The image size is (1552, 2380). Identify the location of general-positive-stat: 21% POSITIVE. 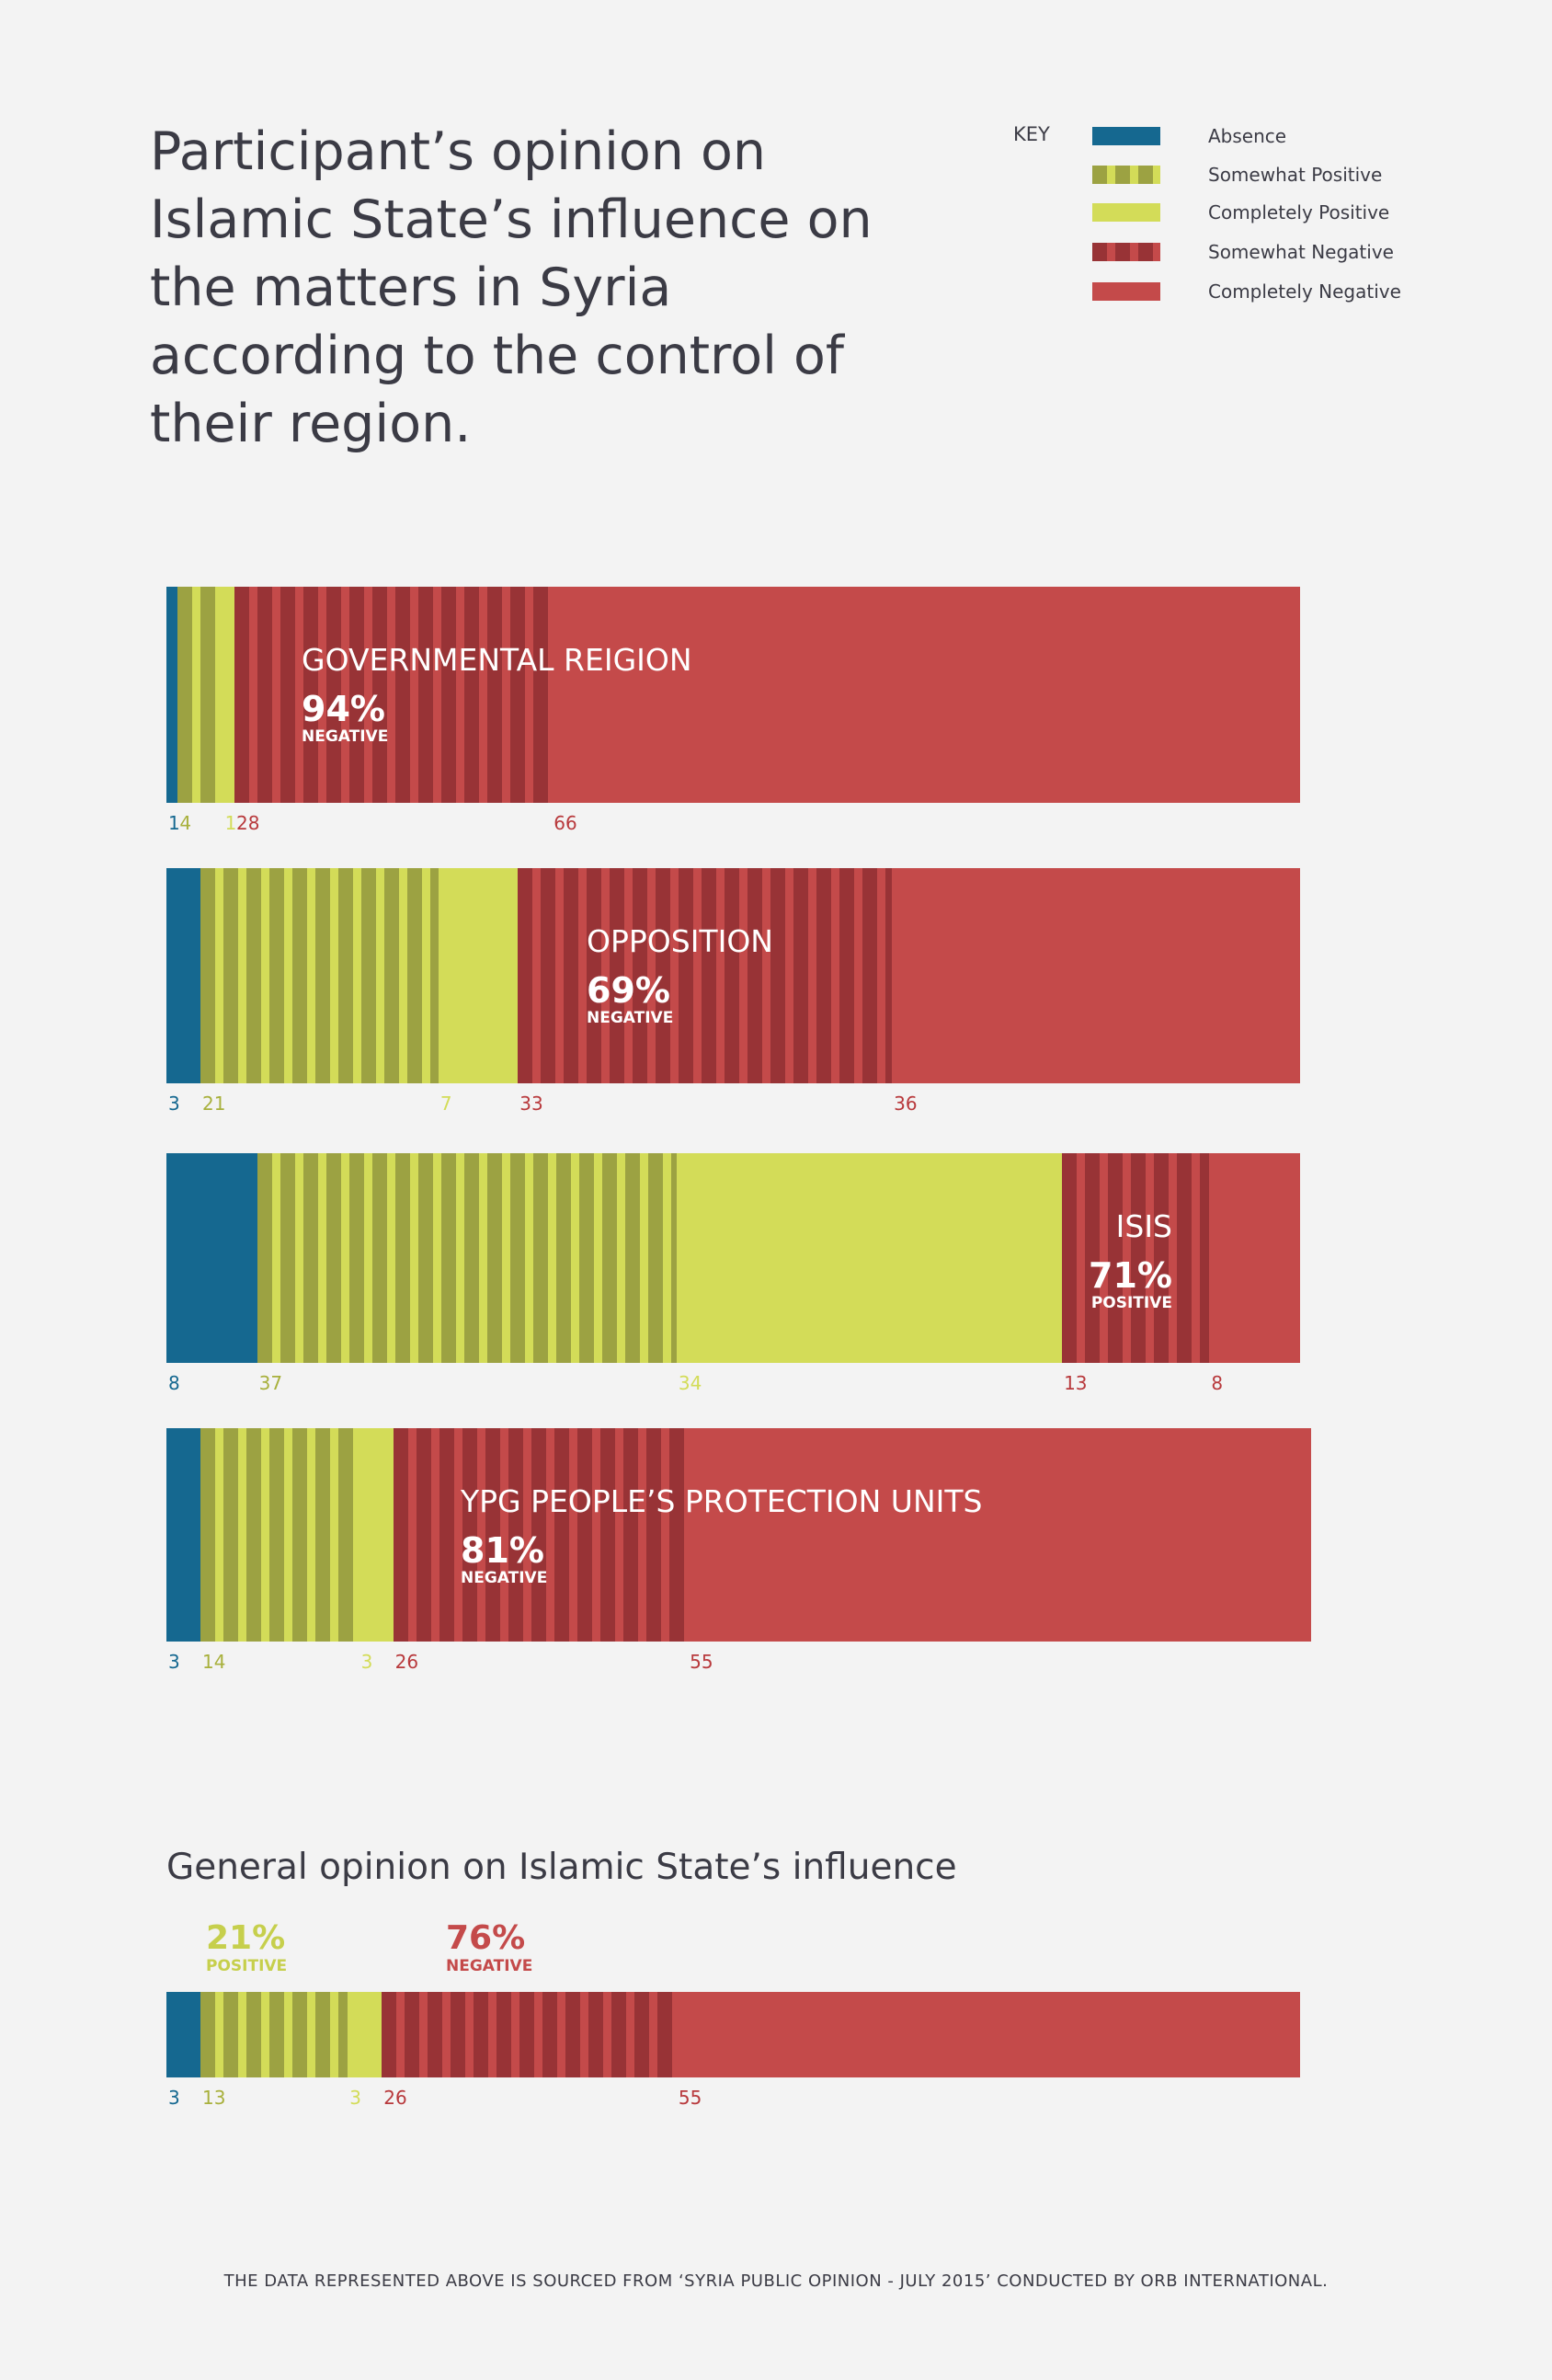
(247, 1947).